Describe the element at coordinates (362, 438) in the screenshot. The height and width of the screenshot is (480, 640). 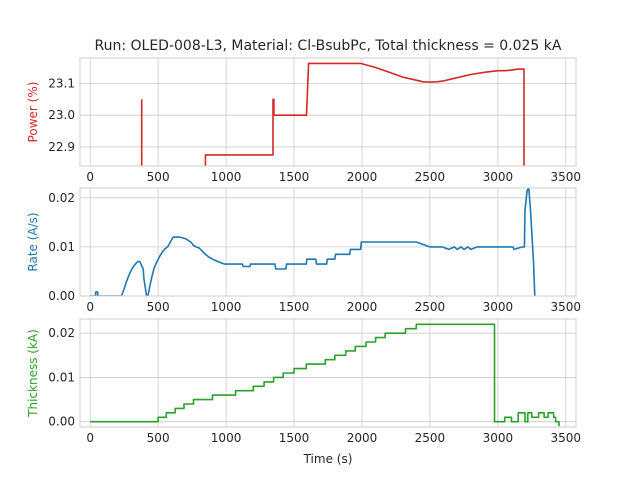
I see `thickness-x-tick-label: 2000` at that location.